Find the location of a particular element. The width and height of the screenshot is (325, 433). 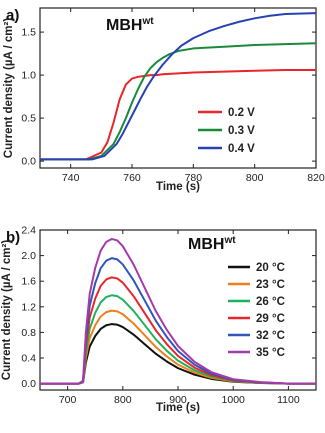

x-tick-label: 780 is located at coordinates (194, 178).